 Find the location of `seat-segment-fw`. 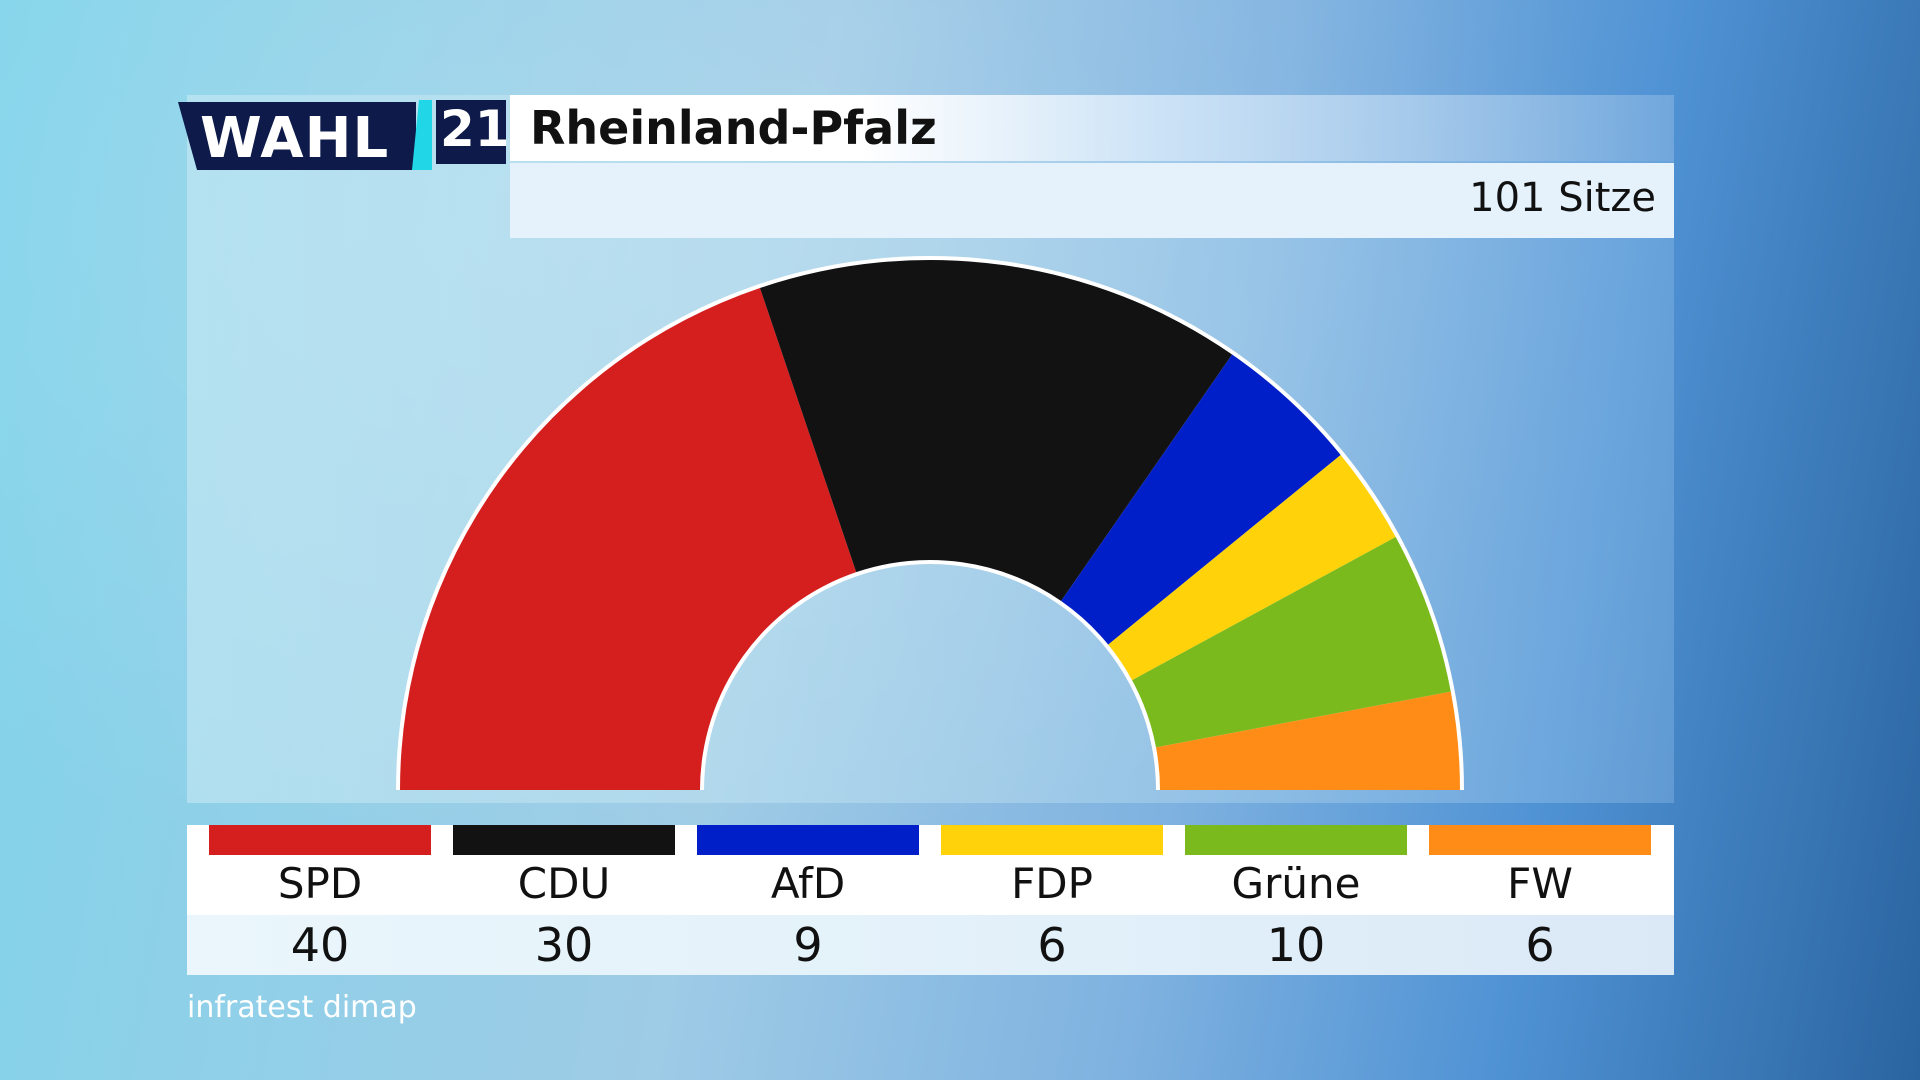

seat-segment-fw is located at coordinates (1308, 740).